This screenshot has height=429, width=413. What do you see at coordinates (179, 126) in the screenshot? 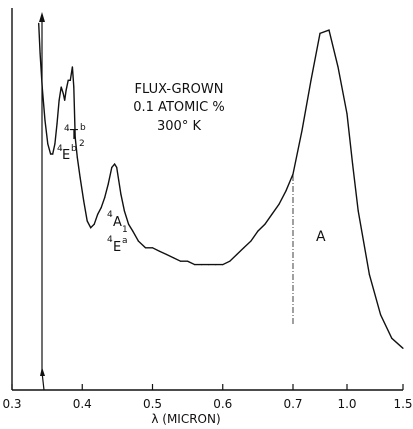
I see `title-line-3: 300° K` at bounding box center [179, 126].